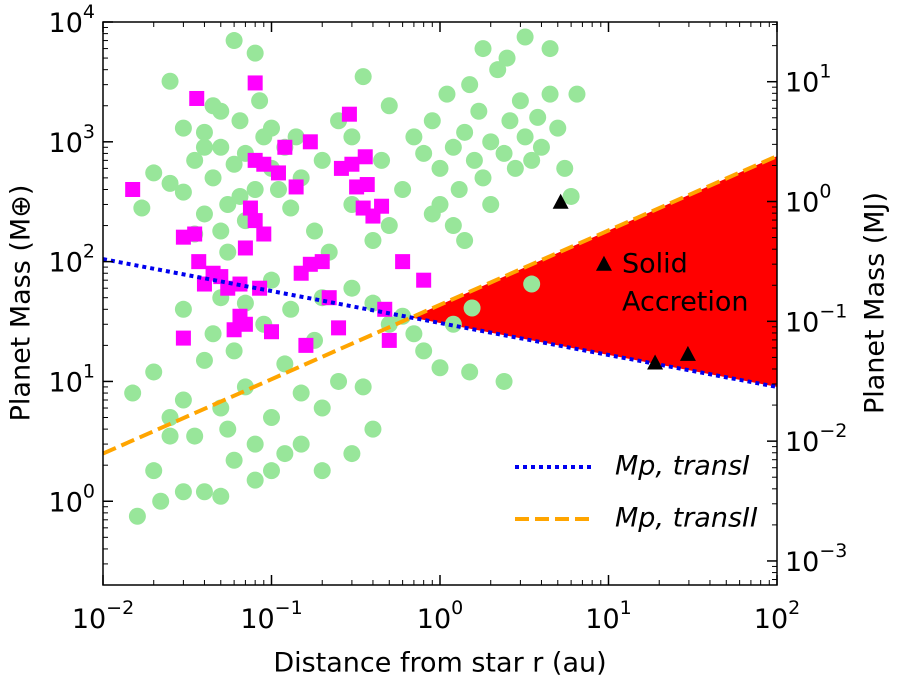 The image size is (900, 685). What do you see at coordinates (816, 439) in the screenshot?
I see `y2-tick-label: 10⁻²` at bounding box center [816, 439].